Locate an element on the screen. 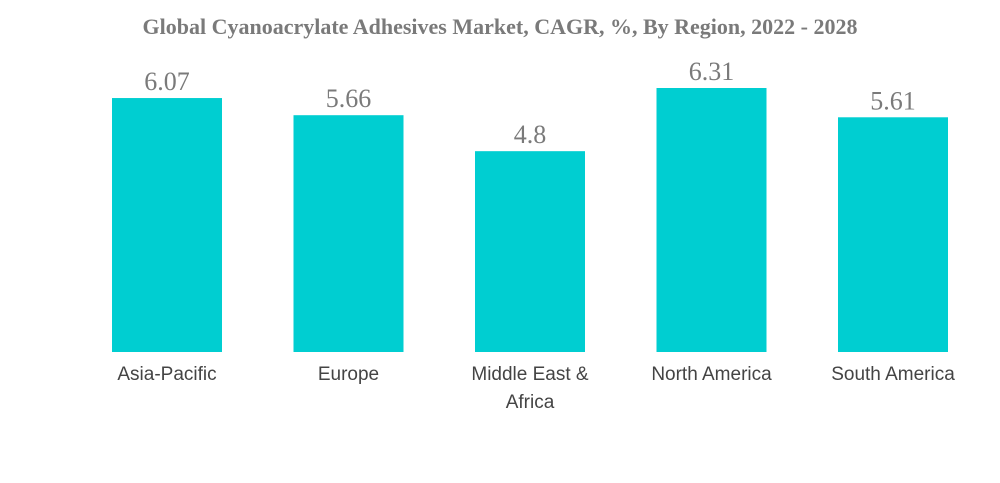  x-tick-label-north-america: North America is located at coordinates (711, 374).